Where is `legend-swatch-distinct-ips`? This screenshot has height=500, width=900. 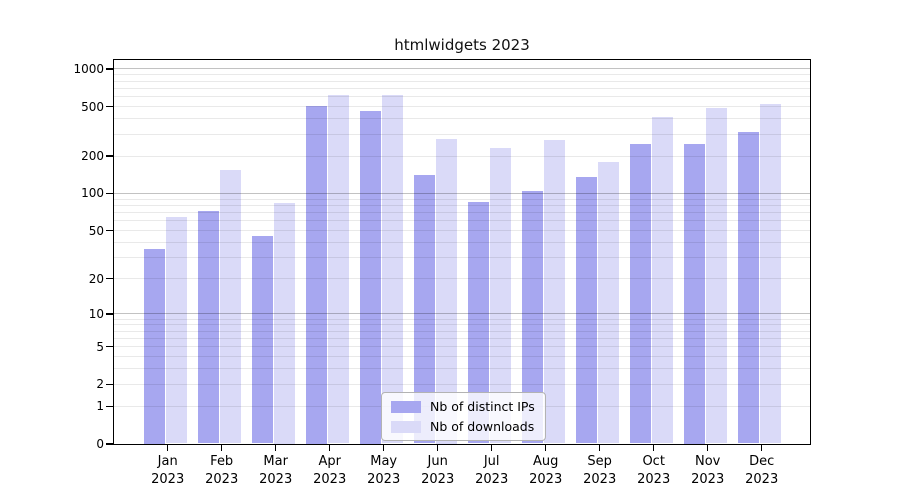
legend-swatch-distinct-ips is located at coordinates (406, 406).